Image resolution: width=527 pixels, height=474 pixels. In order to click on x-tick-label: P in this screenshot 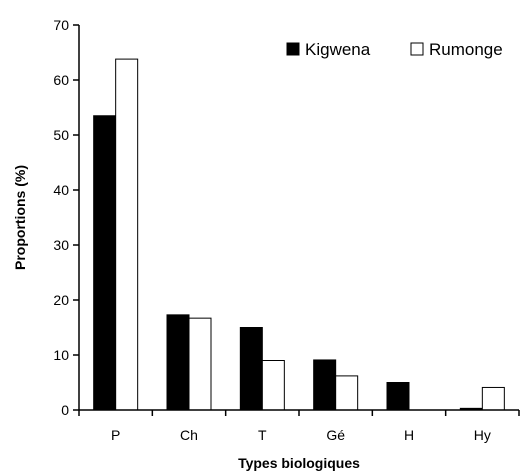, I will do `click(115, 435)`.